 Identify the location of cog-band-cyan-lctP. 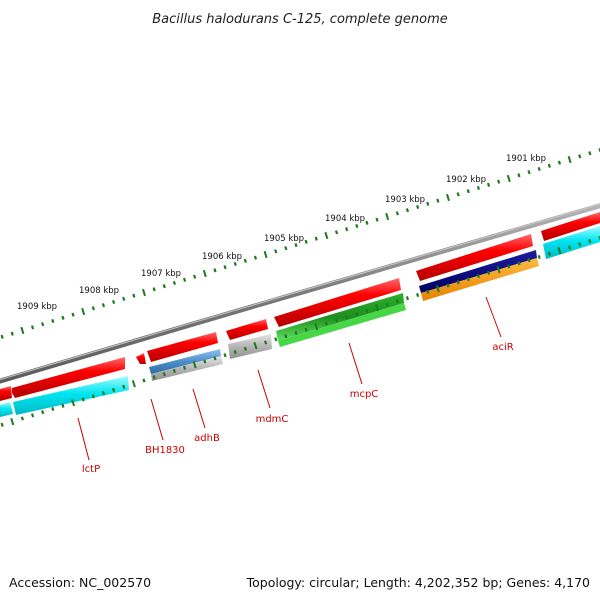
(71, 395).